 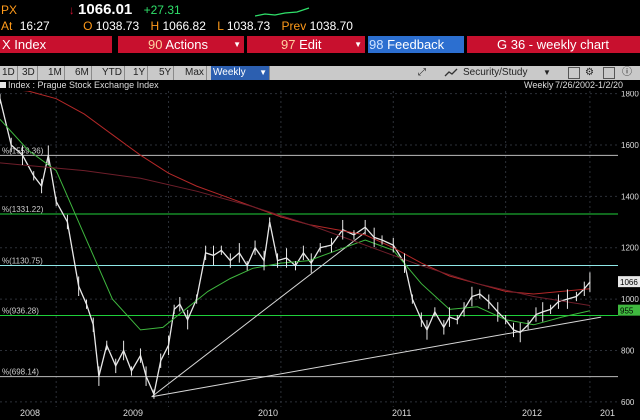 I want to click on window-icon, so click(x=609, y=73).